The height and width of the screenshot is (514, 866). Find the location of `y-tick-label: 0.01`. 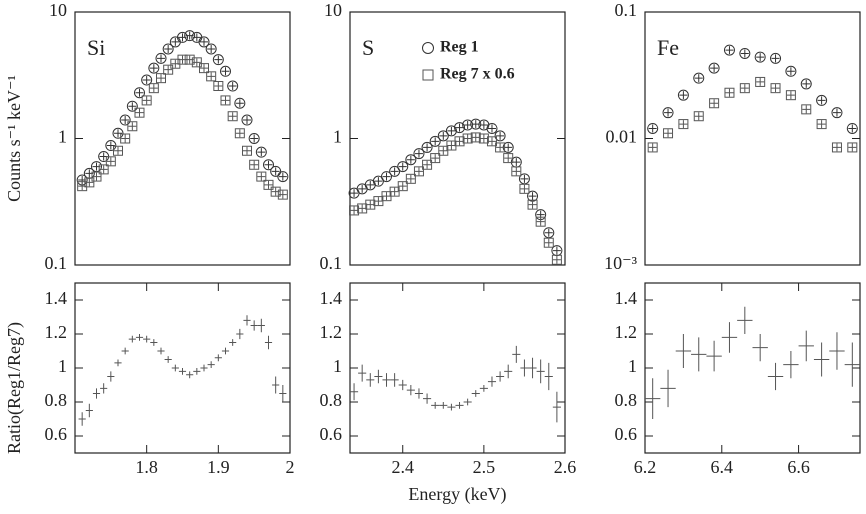

y-tick-label: 0.01 is located at coordinates (622, 137).